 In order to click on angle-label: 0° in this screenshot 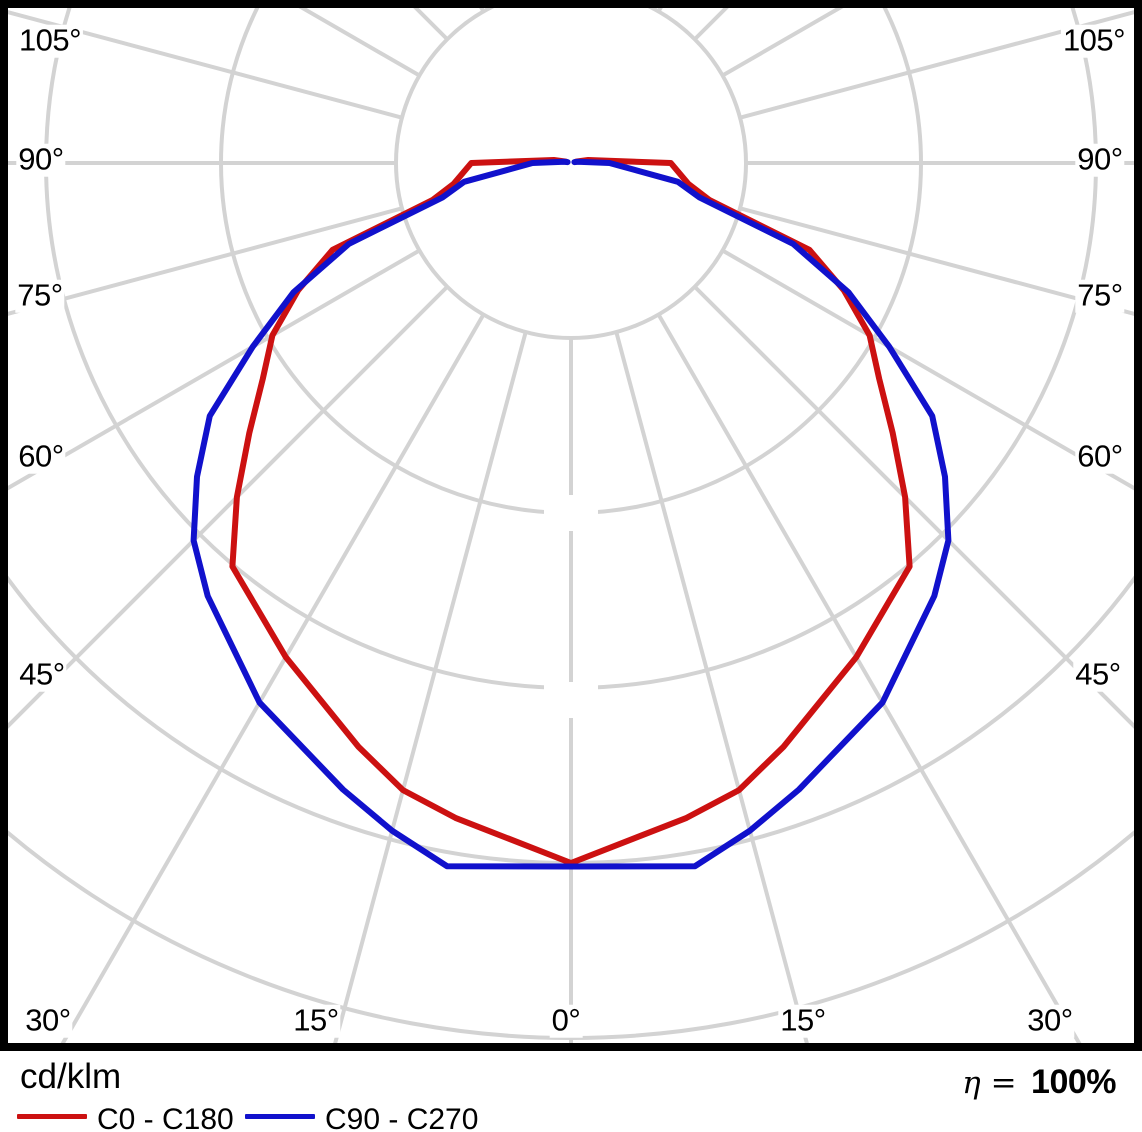, I will do `click(566, 1020)`.